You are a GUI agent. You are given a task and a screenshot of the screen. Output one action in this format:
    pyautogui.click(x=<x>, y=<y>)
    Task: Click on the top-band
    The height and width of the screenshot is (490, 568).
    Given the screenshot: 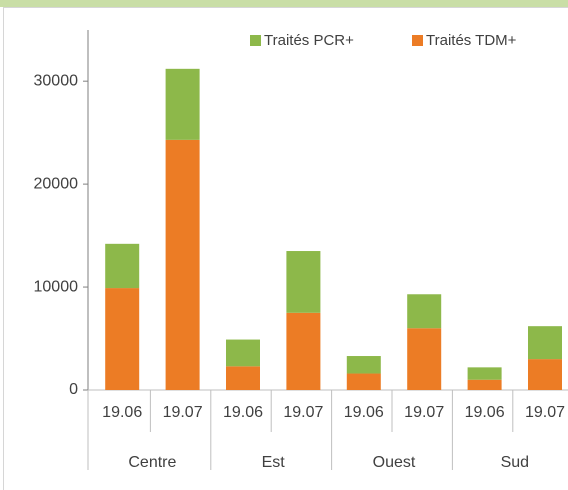 What is the action you would take?
    pyautogui.click(x=284, y=3)
    